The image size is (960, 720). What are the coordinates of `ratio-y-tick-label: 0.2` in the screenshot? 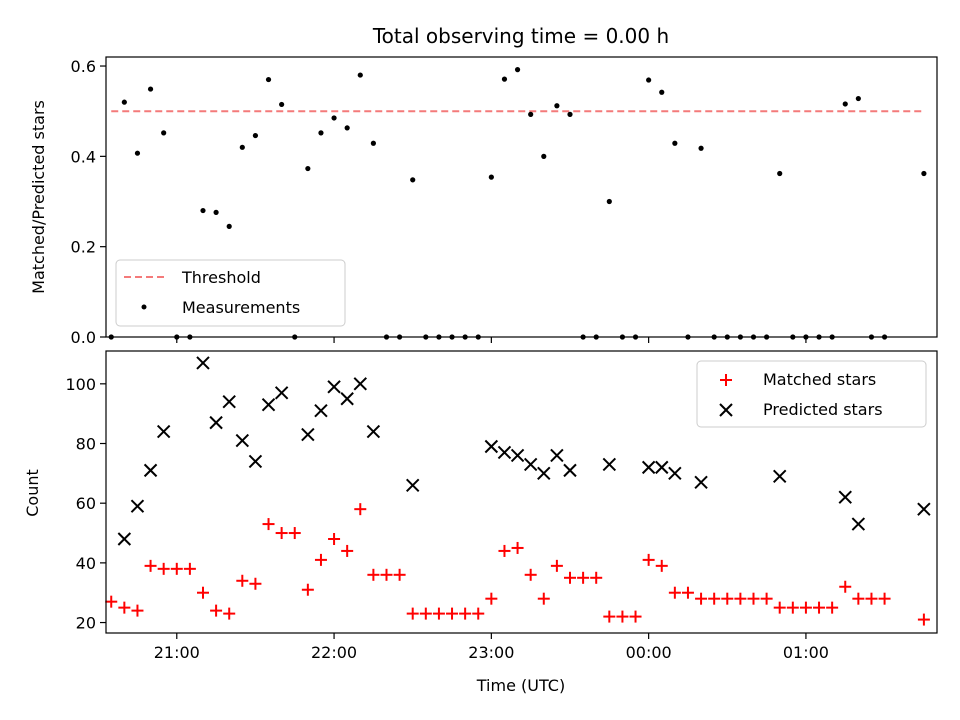 It's located at (83, 247).